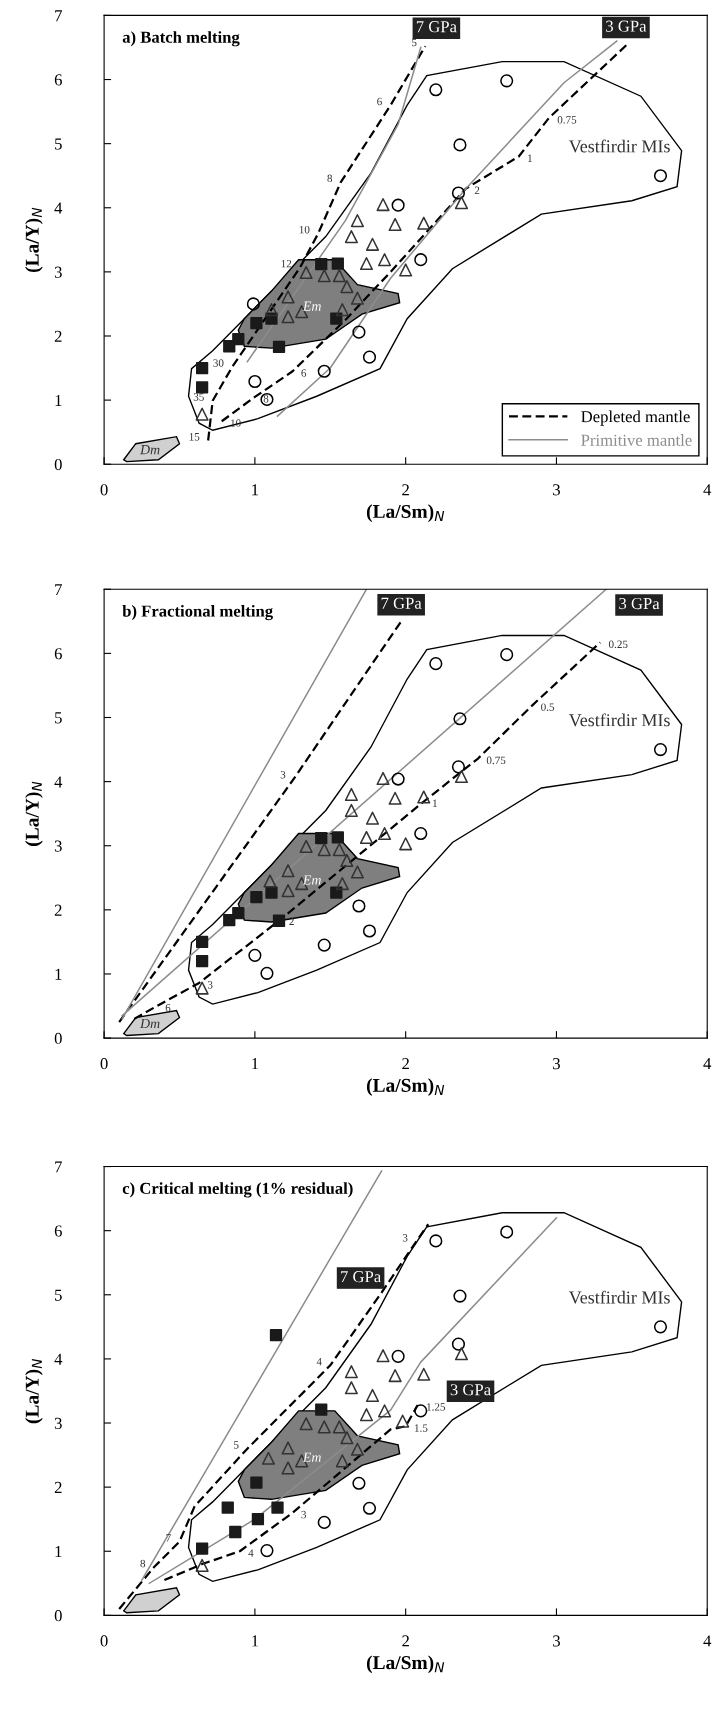 This screenshot has width=718, height=1713. Describe the element at coordinates (635, 418) in the screenshot. I see `legend-label: Depleted mantle` at that location.